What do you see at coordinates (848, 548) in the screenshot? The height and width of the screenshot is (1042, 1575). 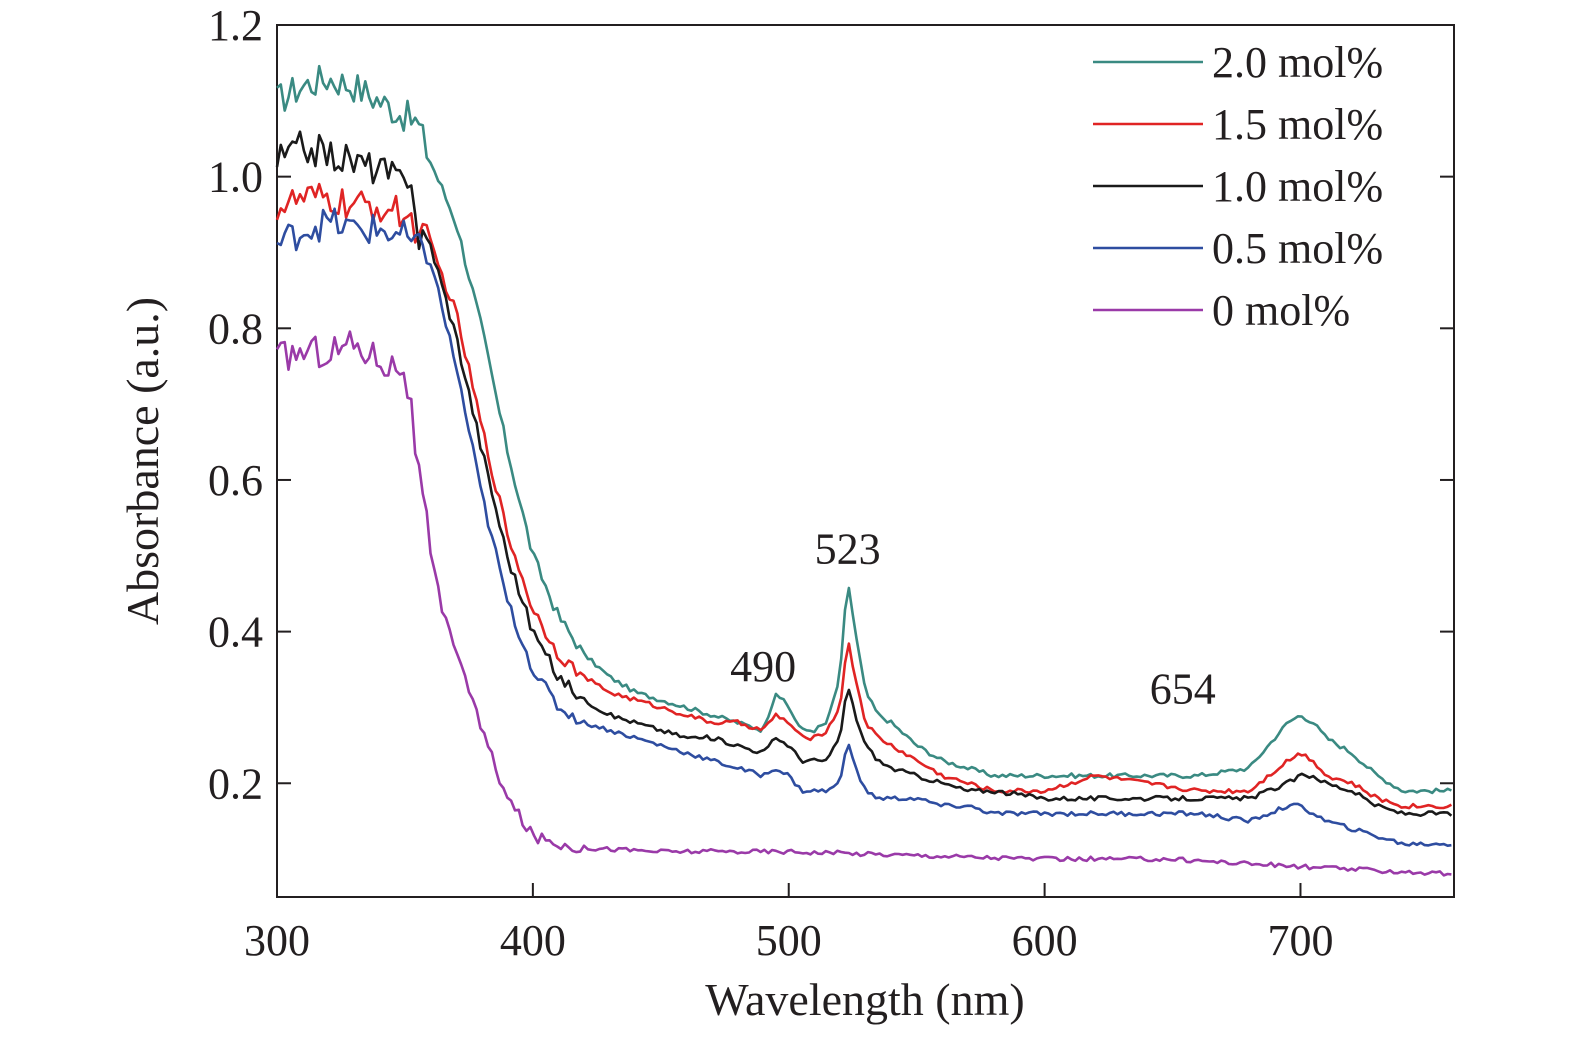 I see `peak-label: 523` at bounding box center [848, 548].